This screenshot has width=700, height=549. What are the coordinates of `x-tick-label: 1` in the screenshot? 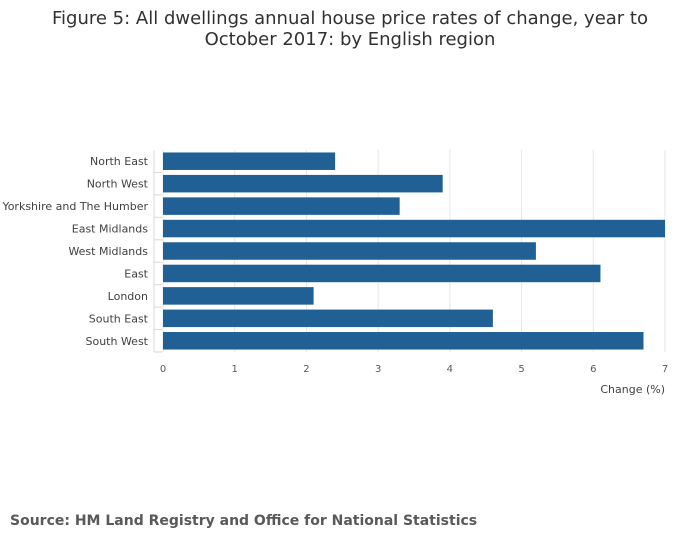 It's located at (235, 369).